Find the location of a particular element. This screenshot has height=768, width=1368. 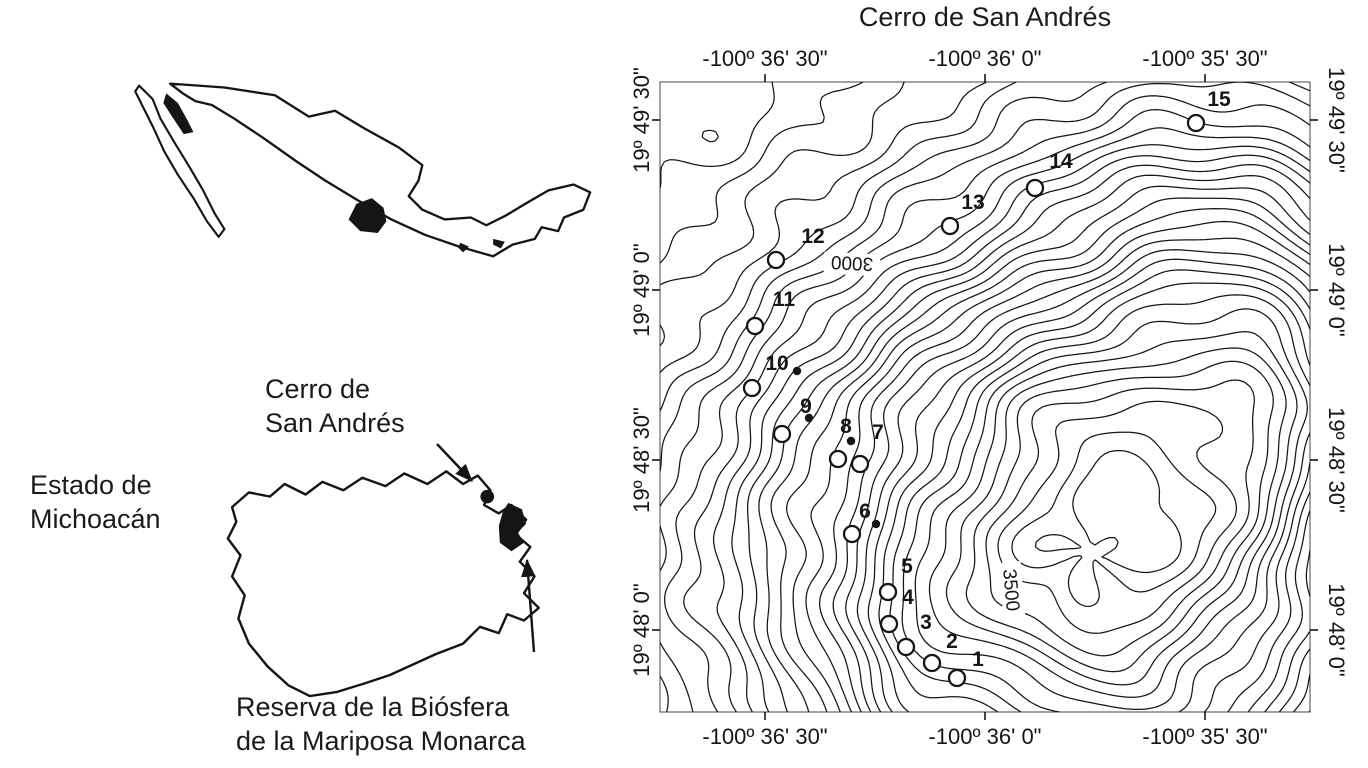

site-label-15: 15 is located at coordinates (1219, 99).